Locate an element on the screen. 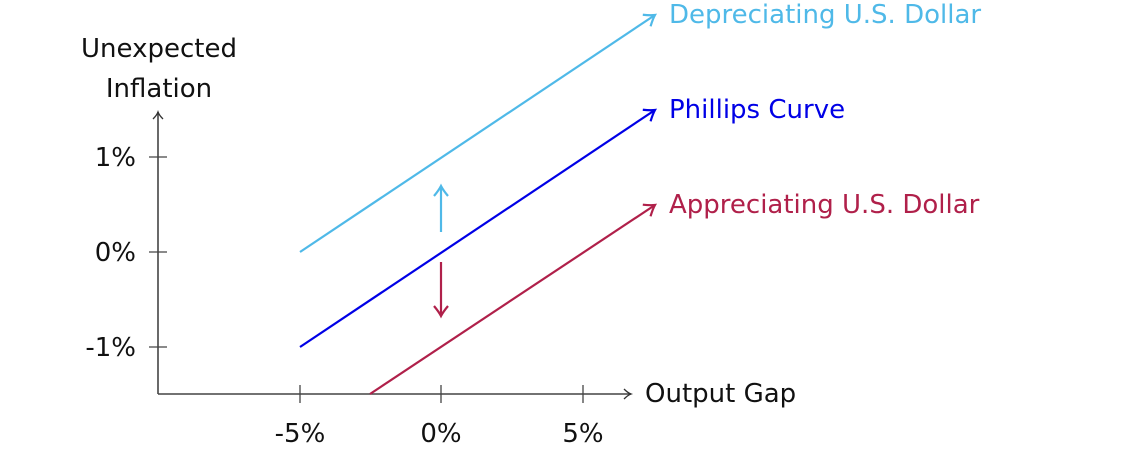 The width and height of the screenshot is (1140, 456). series-label-depreciating: Depreciating U.S. Dollar is located at coordinates (825, 15).